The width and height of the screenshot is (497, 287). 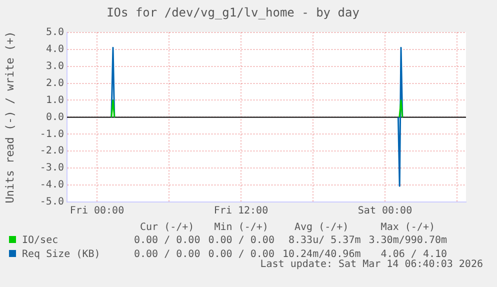 What do you see at coordinates (55, 32) in the screenshot?
I see `y-tick-label: 5.0` at bounding box center [55, 32].